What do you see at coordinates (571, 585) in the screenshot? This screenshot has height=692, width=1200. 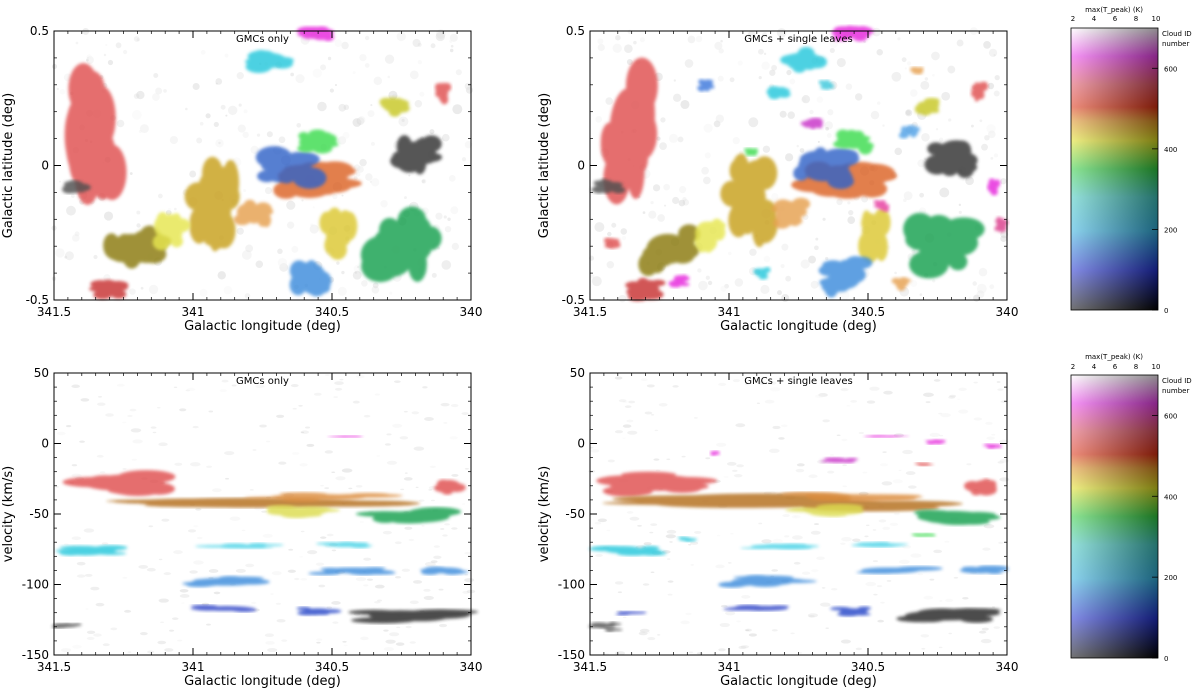 I see `y-tick-label: -100` at bounding box center [571, 585].